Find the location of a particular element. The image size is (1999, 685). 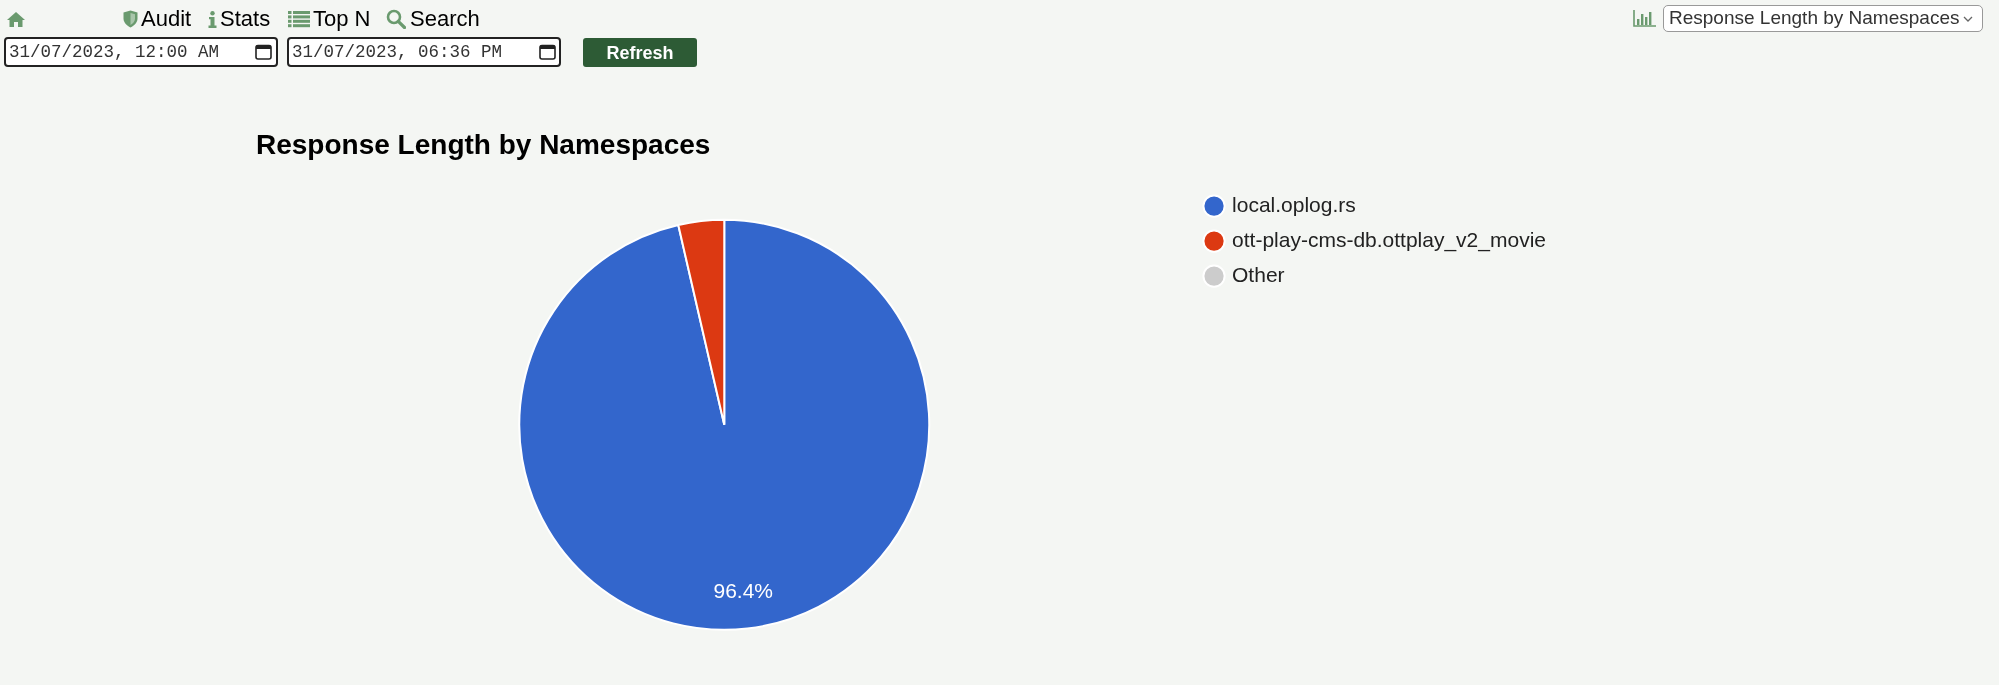

text: Top N is located at coordinates (342, 18).